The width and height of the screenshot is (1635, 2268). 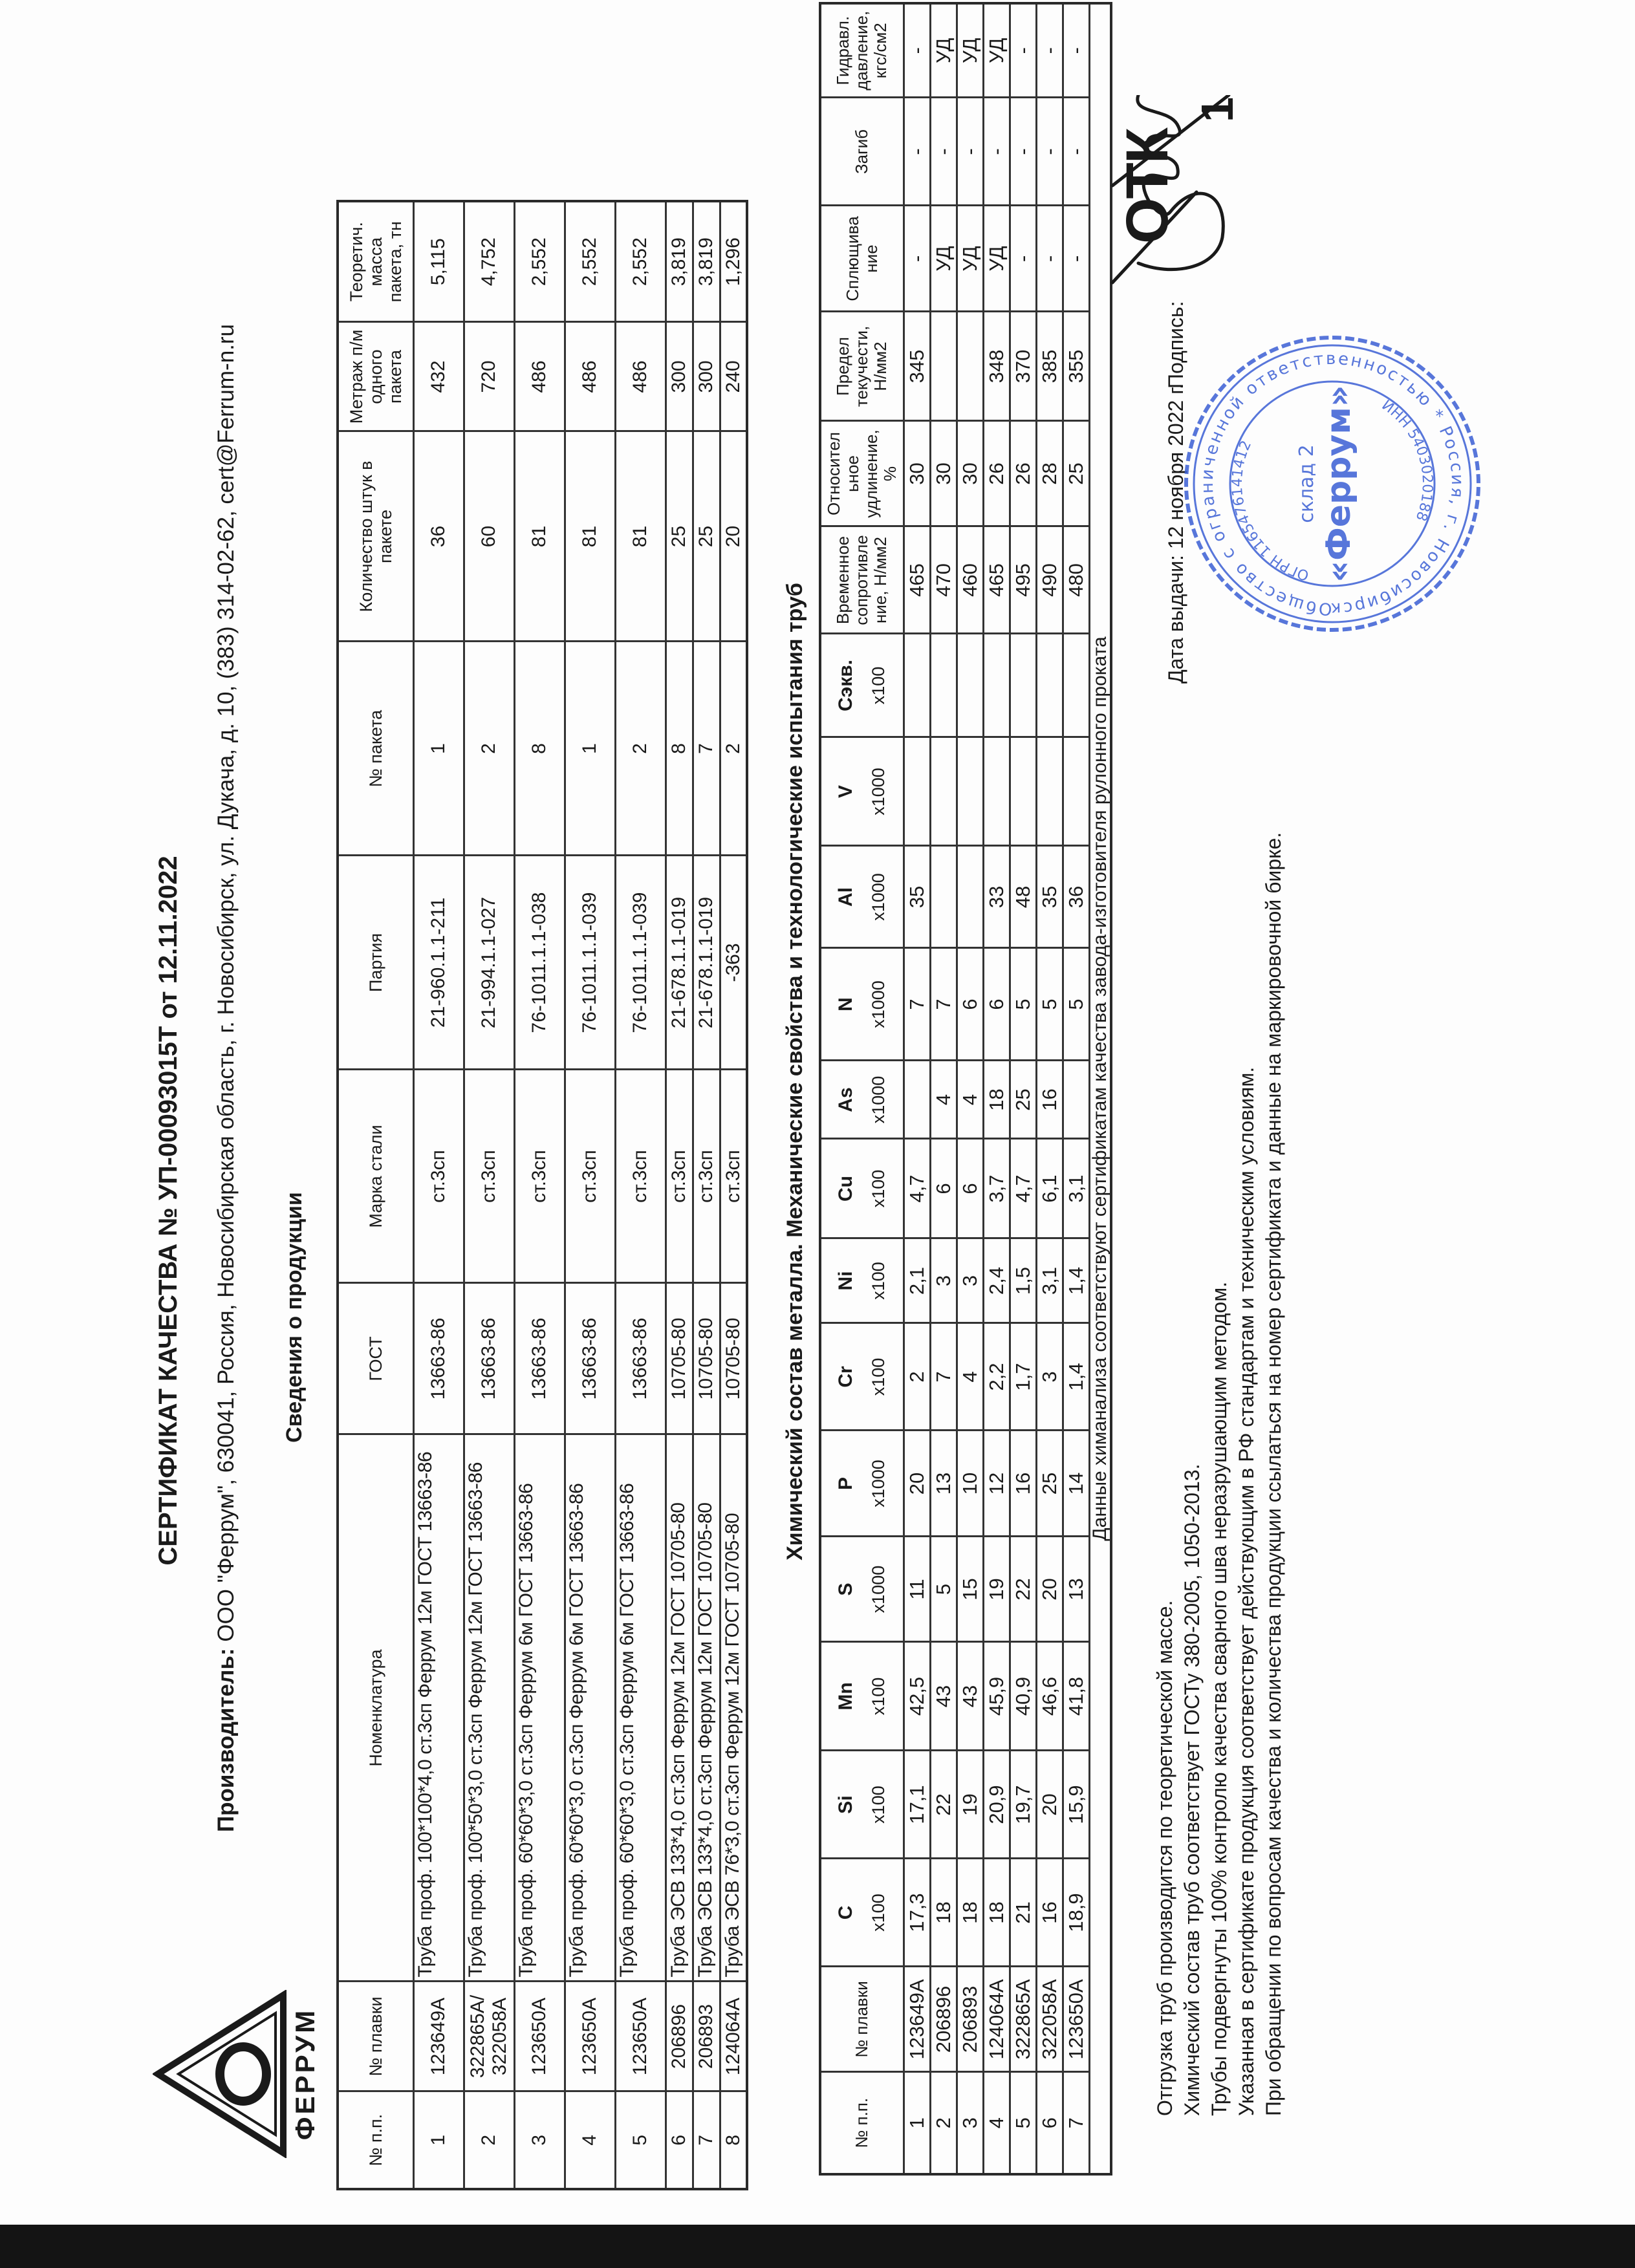 I want to click on table-cell: 300, so click(x=706, y=376).